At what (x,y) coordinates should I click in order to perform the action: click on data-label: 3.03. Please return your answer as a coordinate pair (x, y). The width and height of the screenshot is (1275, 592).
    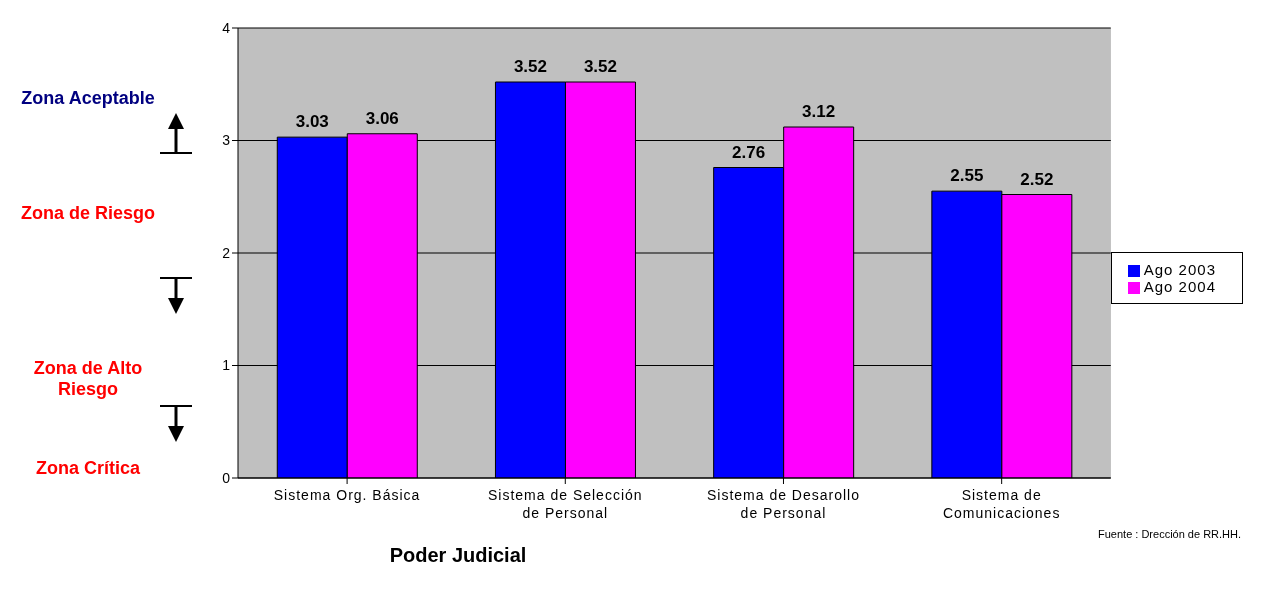
    Looking at the image, I should click on (312, 122).